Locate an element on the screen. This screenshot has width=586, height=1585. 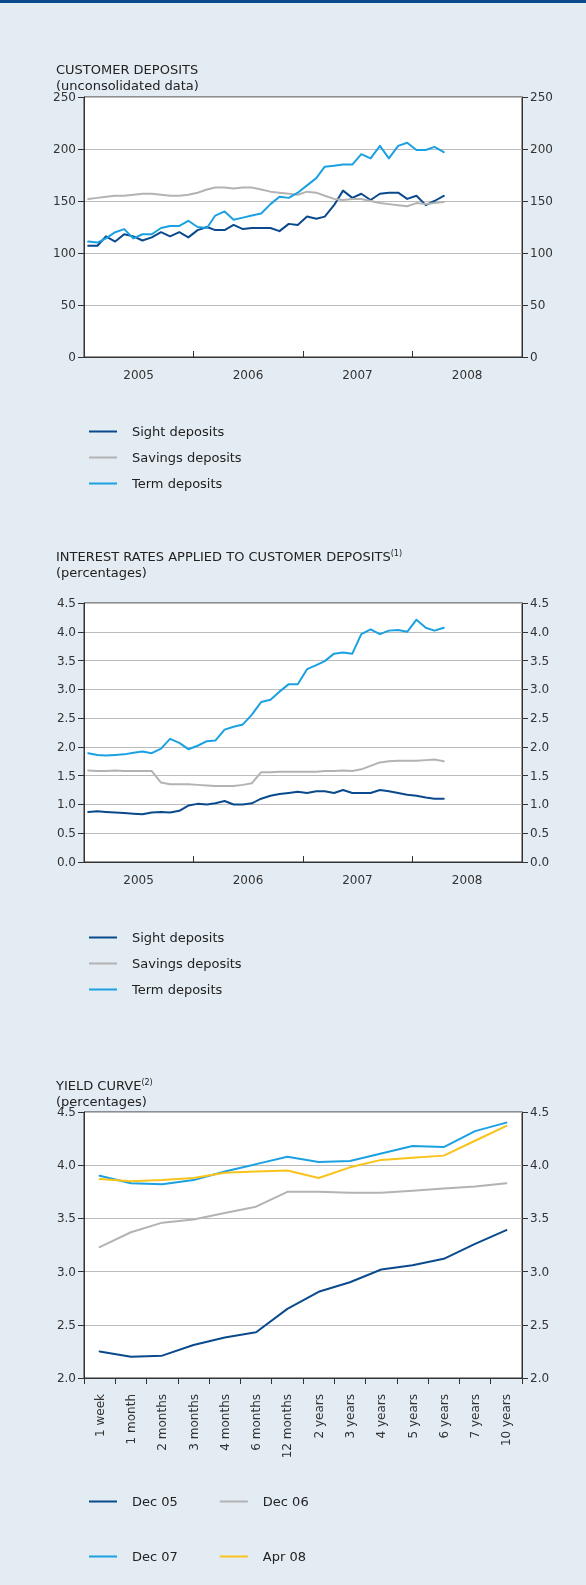
x-tick-label: 10 years is located at coordinates (506, 1420).